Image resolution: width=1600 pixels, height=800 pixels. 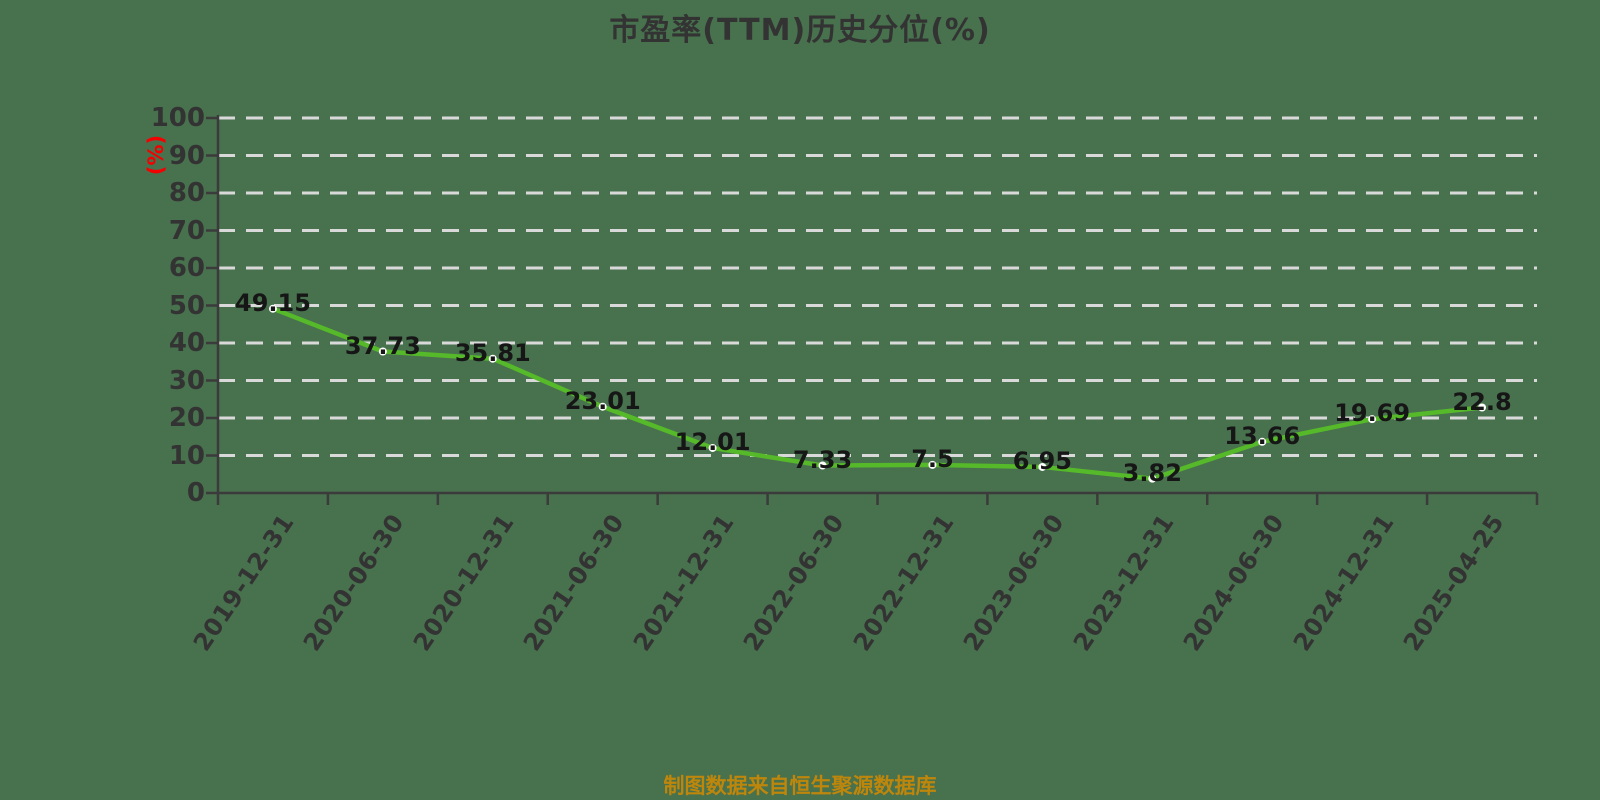 What do you see at coordinates (492, 352) in the screenshot?
I see `data-point-label: 35.81` at bounding box center [492, 352].